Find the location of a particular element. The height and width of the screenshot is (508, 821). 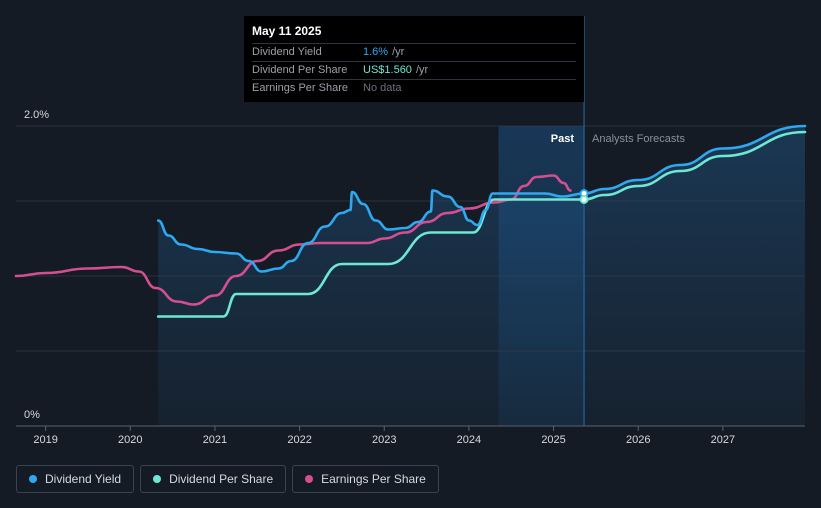

tooltip-value: No data is located at coordinates (382, 88).